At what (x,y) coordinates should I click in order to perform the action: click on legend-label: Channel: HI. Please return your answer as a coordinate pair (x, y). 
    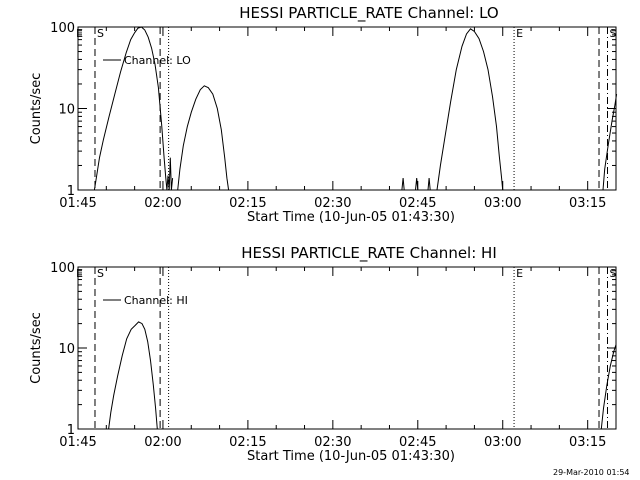
    Looking at the image, I should click on (156, 300).